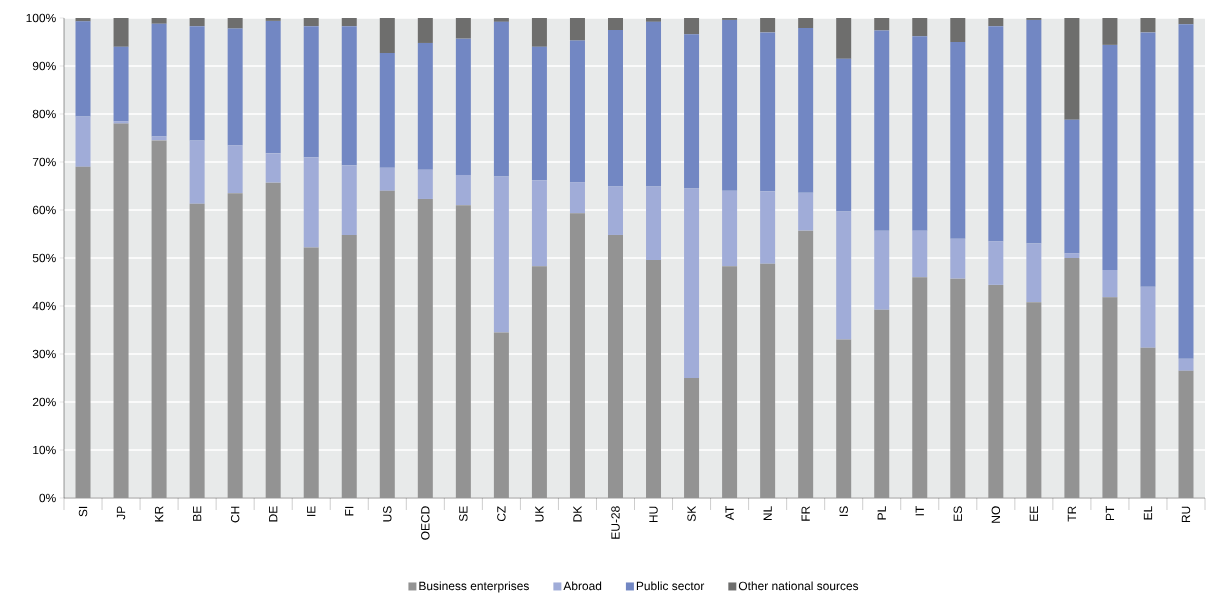 The image size is (1209, 603). I want to click on legend-label: Other national sources, so click(798, 586).